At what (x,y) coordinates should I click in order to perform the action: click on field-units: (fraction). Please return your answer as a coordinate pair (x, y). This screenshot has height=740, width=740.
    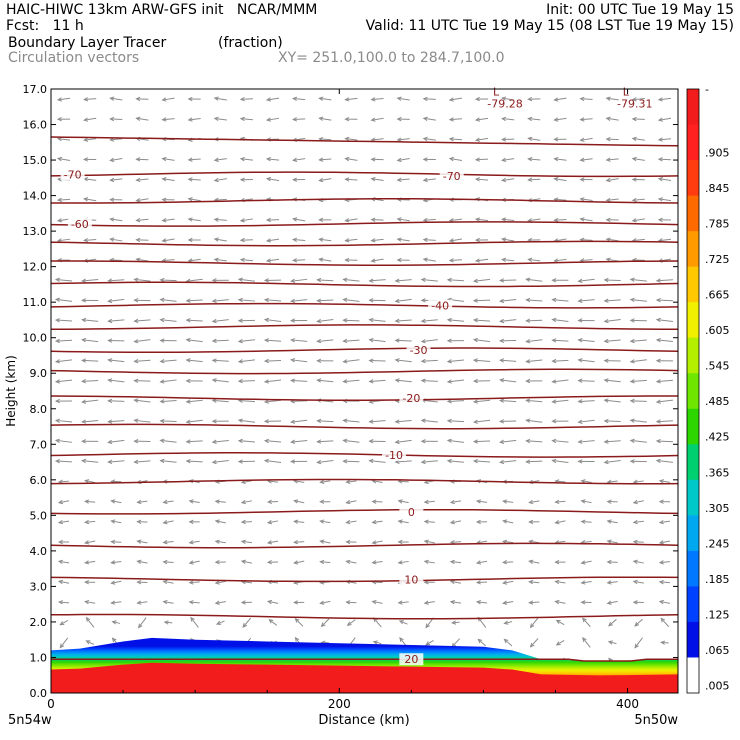
    Looking at the image, I should click on (250, 43).